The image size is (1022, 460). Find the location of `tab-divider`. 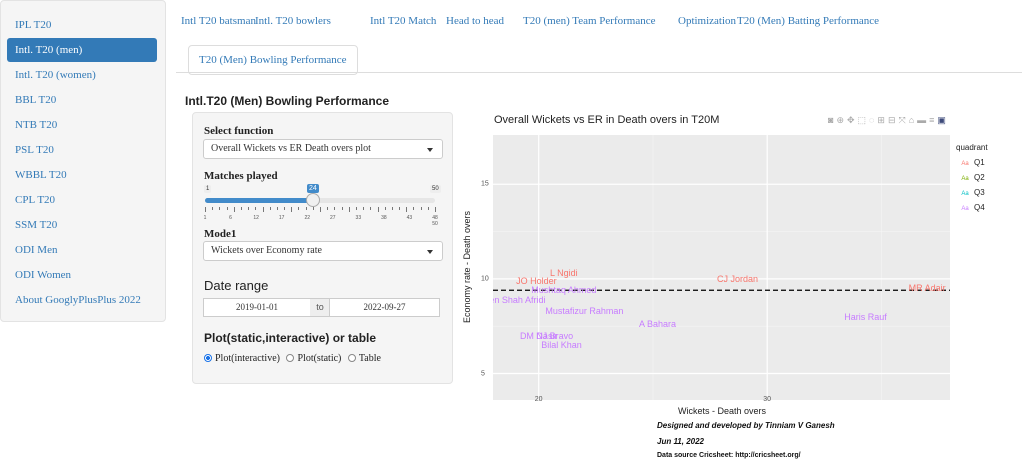

tab-divider is located at coordinates (599, 72).